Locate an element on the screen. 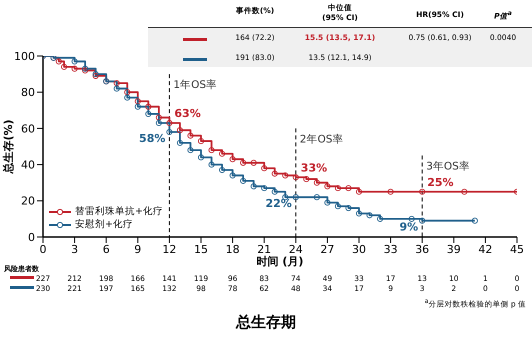  x-tick-label: 36 is located at coordinates (422, 249).